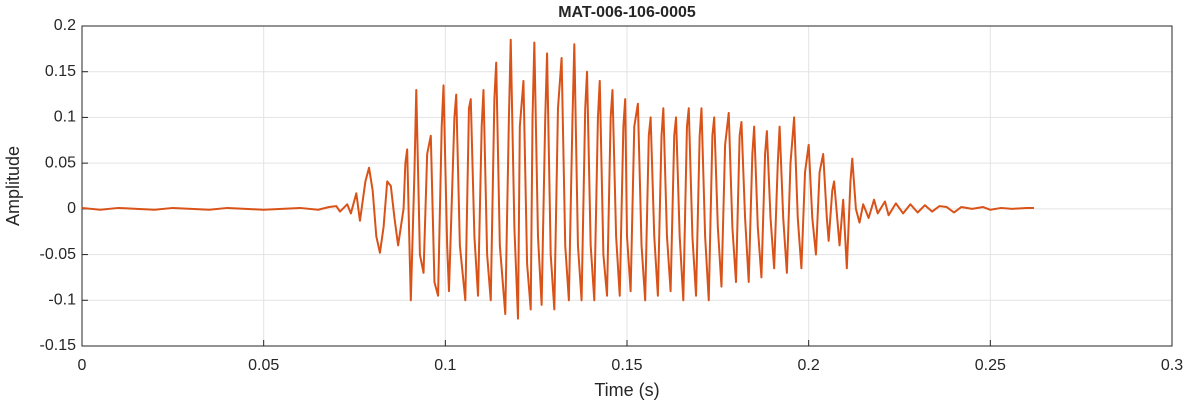  Describe the element at coordinates (627, 12) in the screenshot. I see `chart-title: MAT-006-106-0005` at that location.